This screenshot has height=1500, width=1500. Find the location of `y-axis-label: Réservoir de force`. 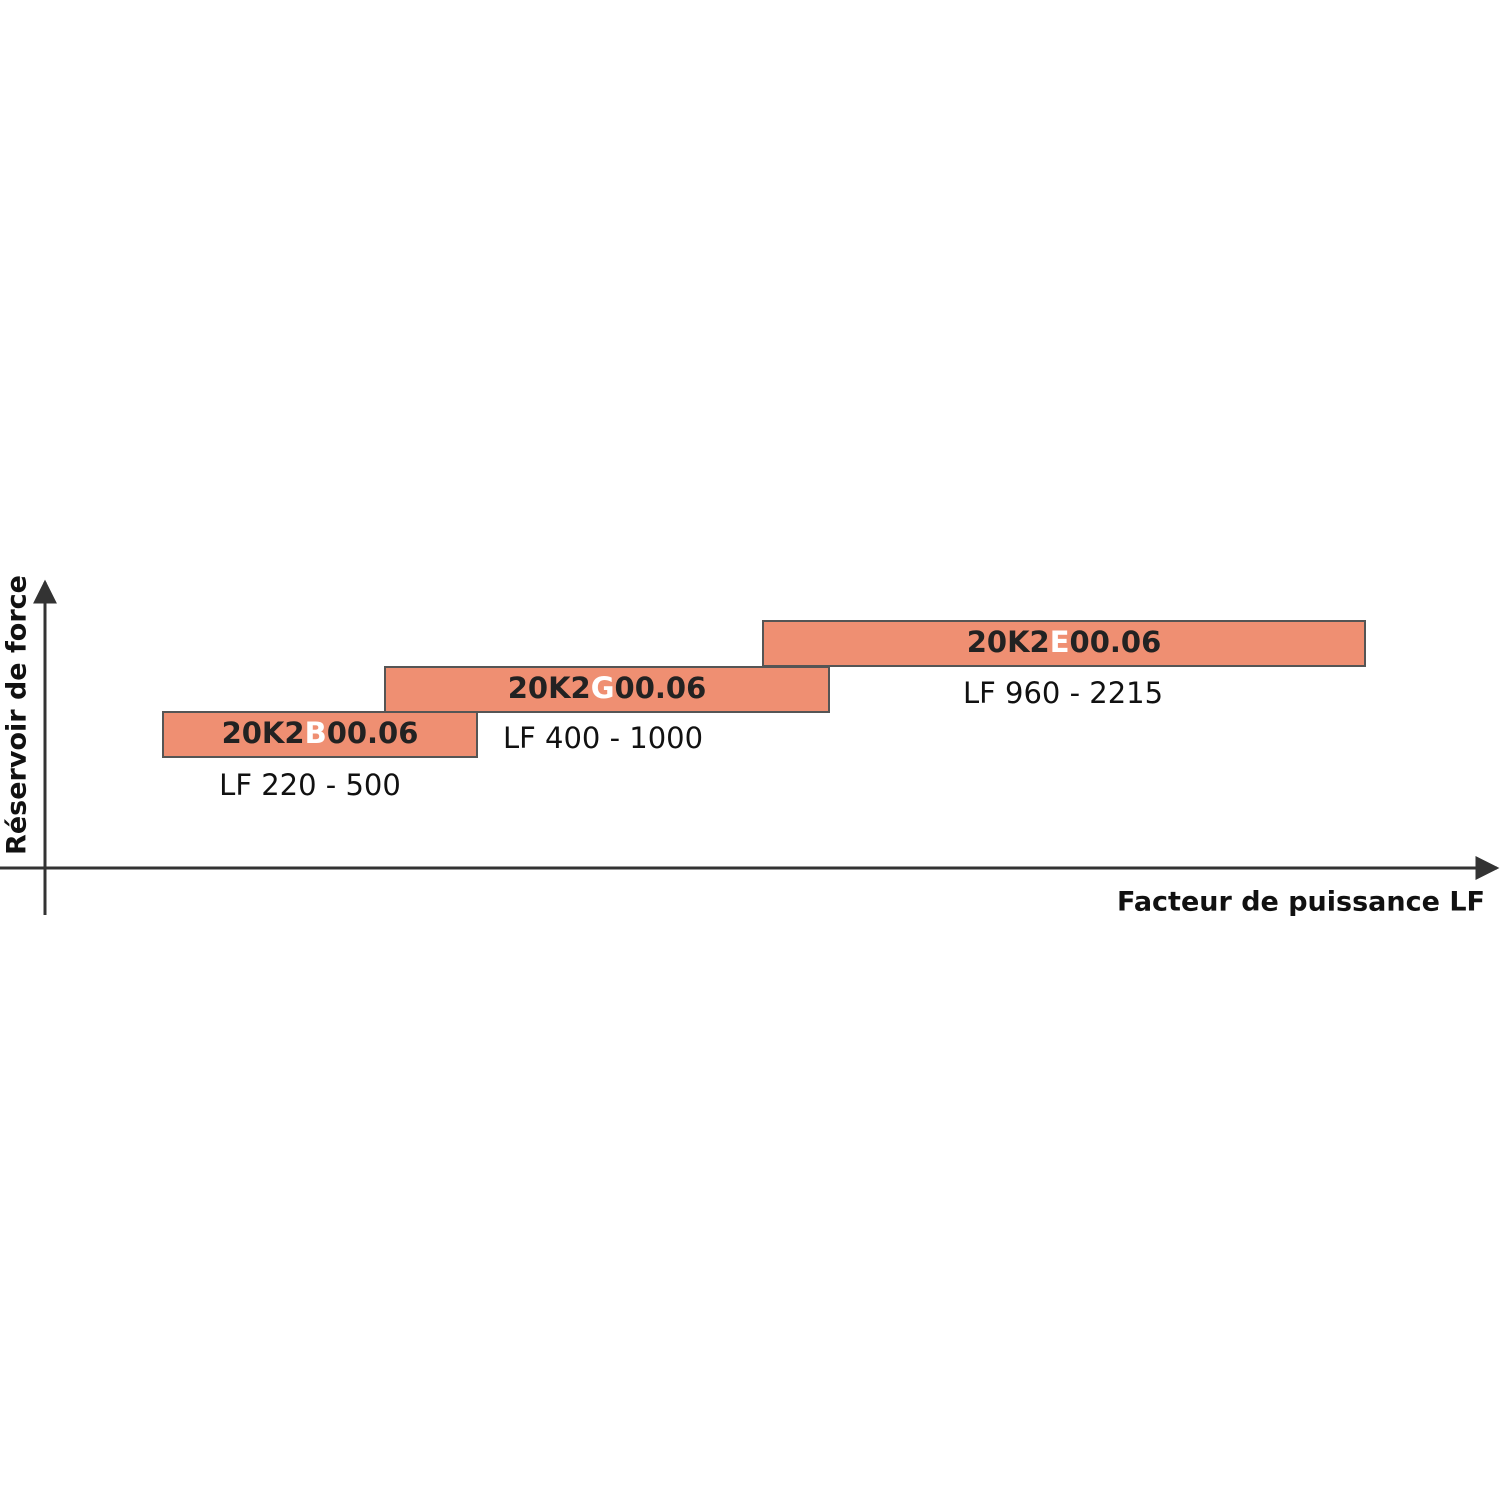

y-axis-label: Réservoir de force is located at coordinates (17, 715).